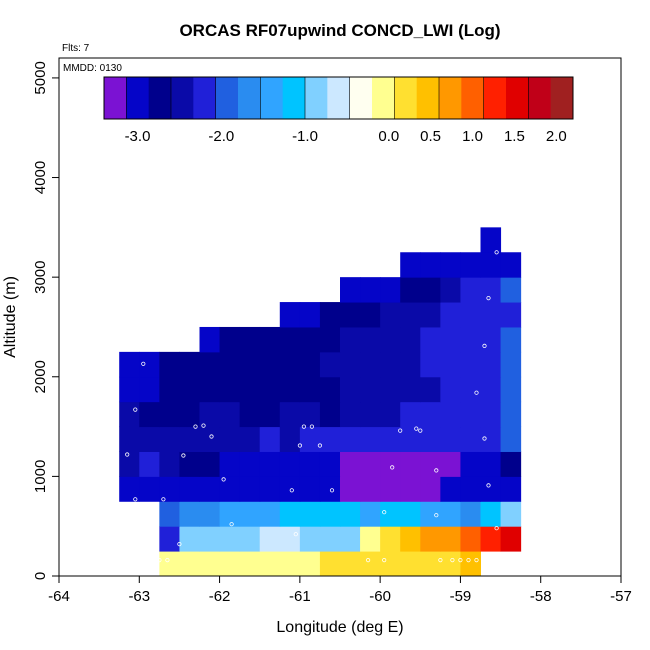 This screenshot has width=650, height=650. Describe the element at coordinates (305, 136) in the screenshot. I see `colorbar-tick-label: -1.0` at that location.